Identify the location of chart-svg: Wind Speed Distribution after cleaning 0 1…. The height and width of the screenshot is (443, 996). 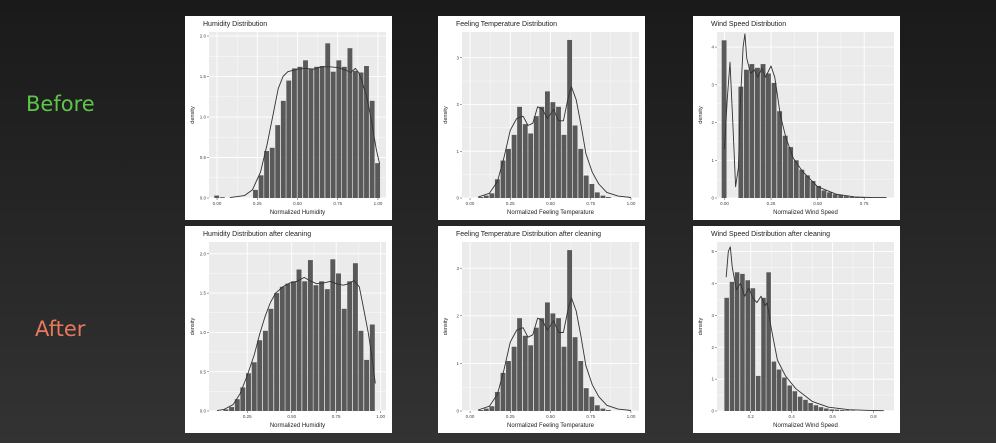
(796, 330).